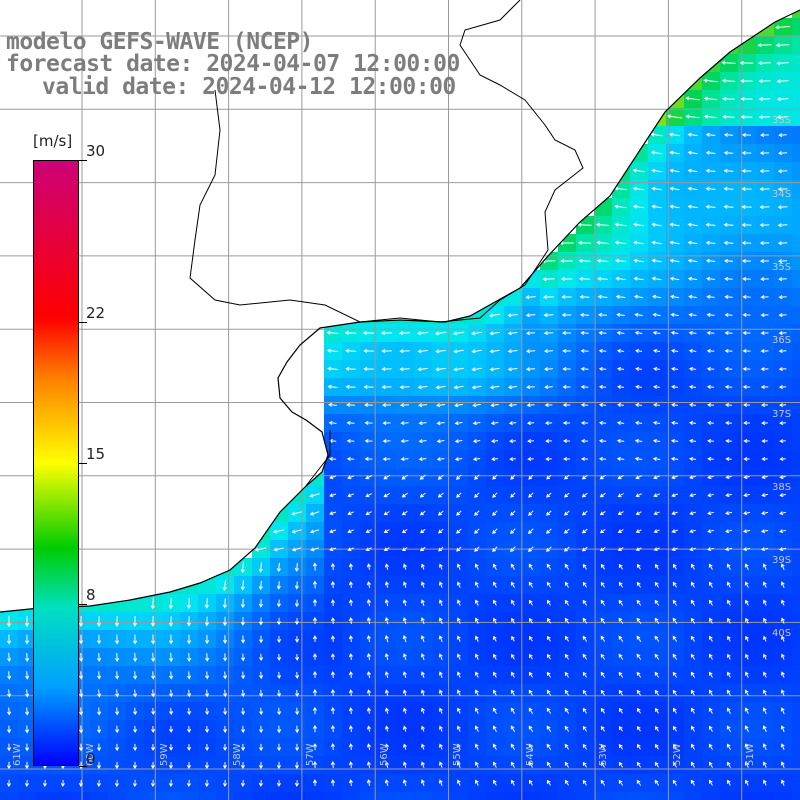 The height and width of the screenshot is (800, 800). What do you see at coordinates (237, 754) in the screenshot?
I see `longitude-label: 58W` at bounding box center [237, 754].